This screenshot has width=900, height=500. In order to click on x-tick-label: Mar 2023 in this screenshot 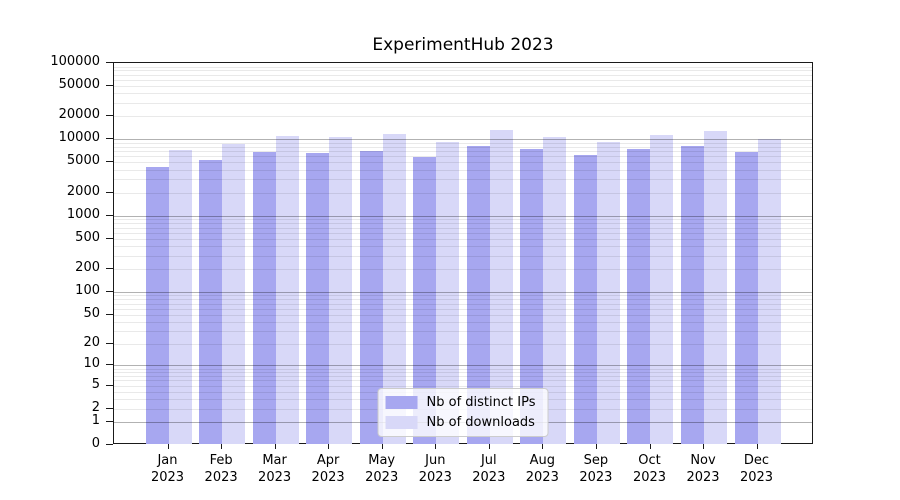, I will do `click(275, 469)`.